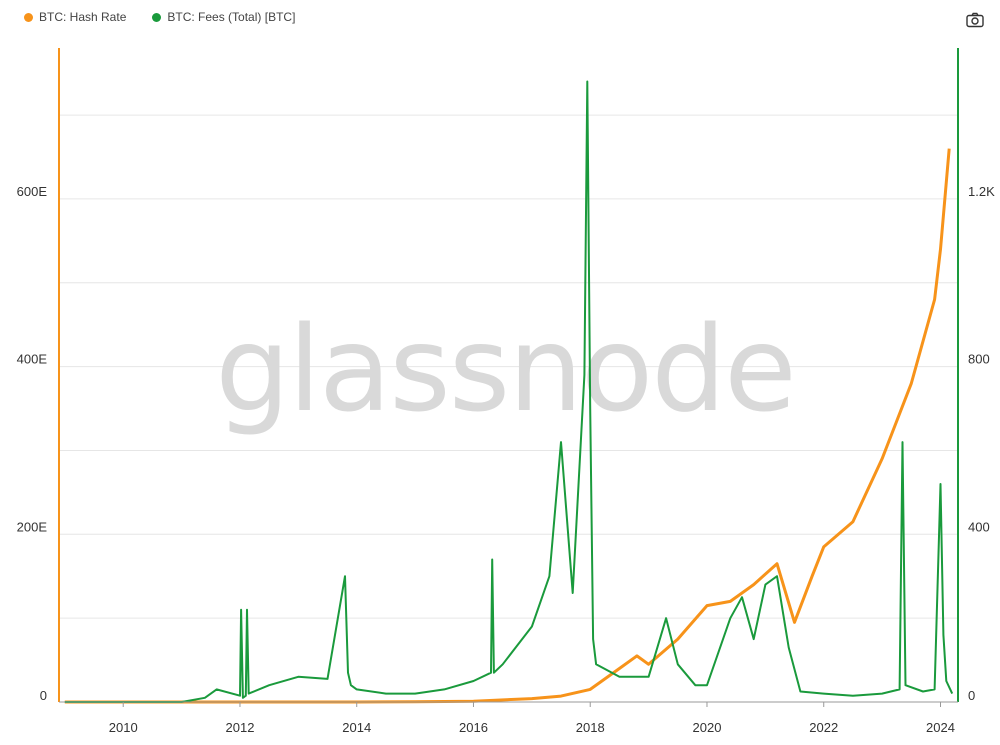 The image size is (1000, 745). Describe the element at coordinates (532, 718) in the screenshot. I see `x-axis-ticks: 2010 2012 2014 2016 2018 2020 2022 2024` at that location.